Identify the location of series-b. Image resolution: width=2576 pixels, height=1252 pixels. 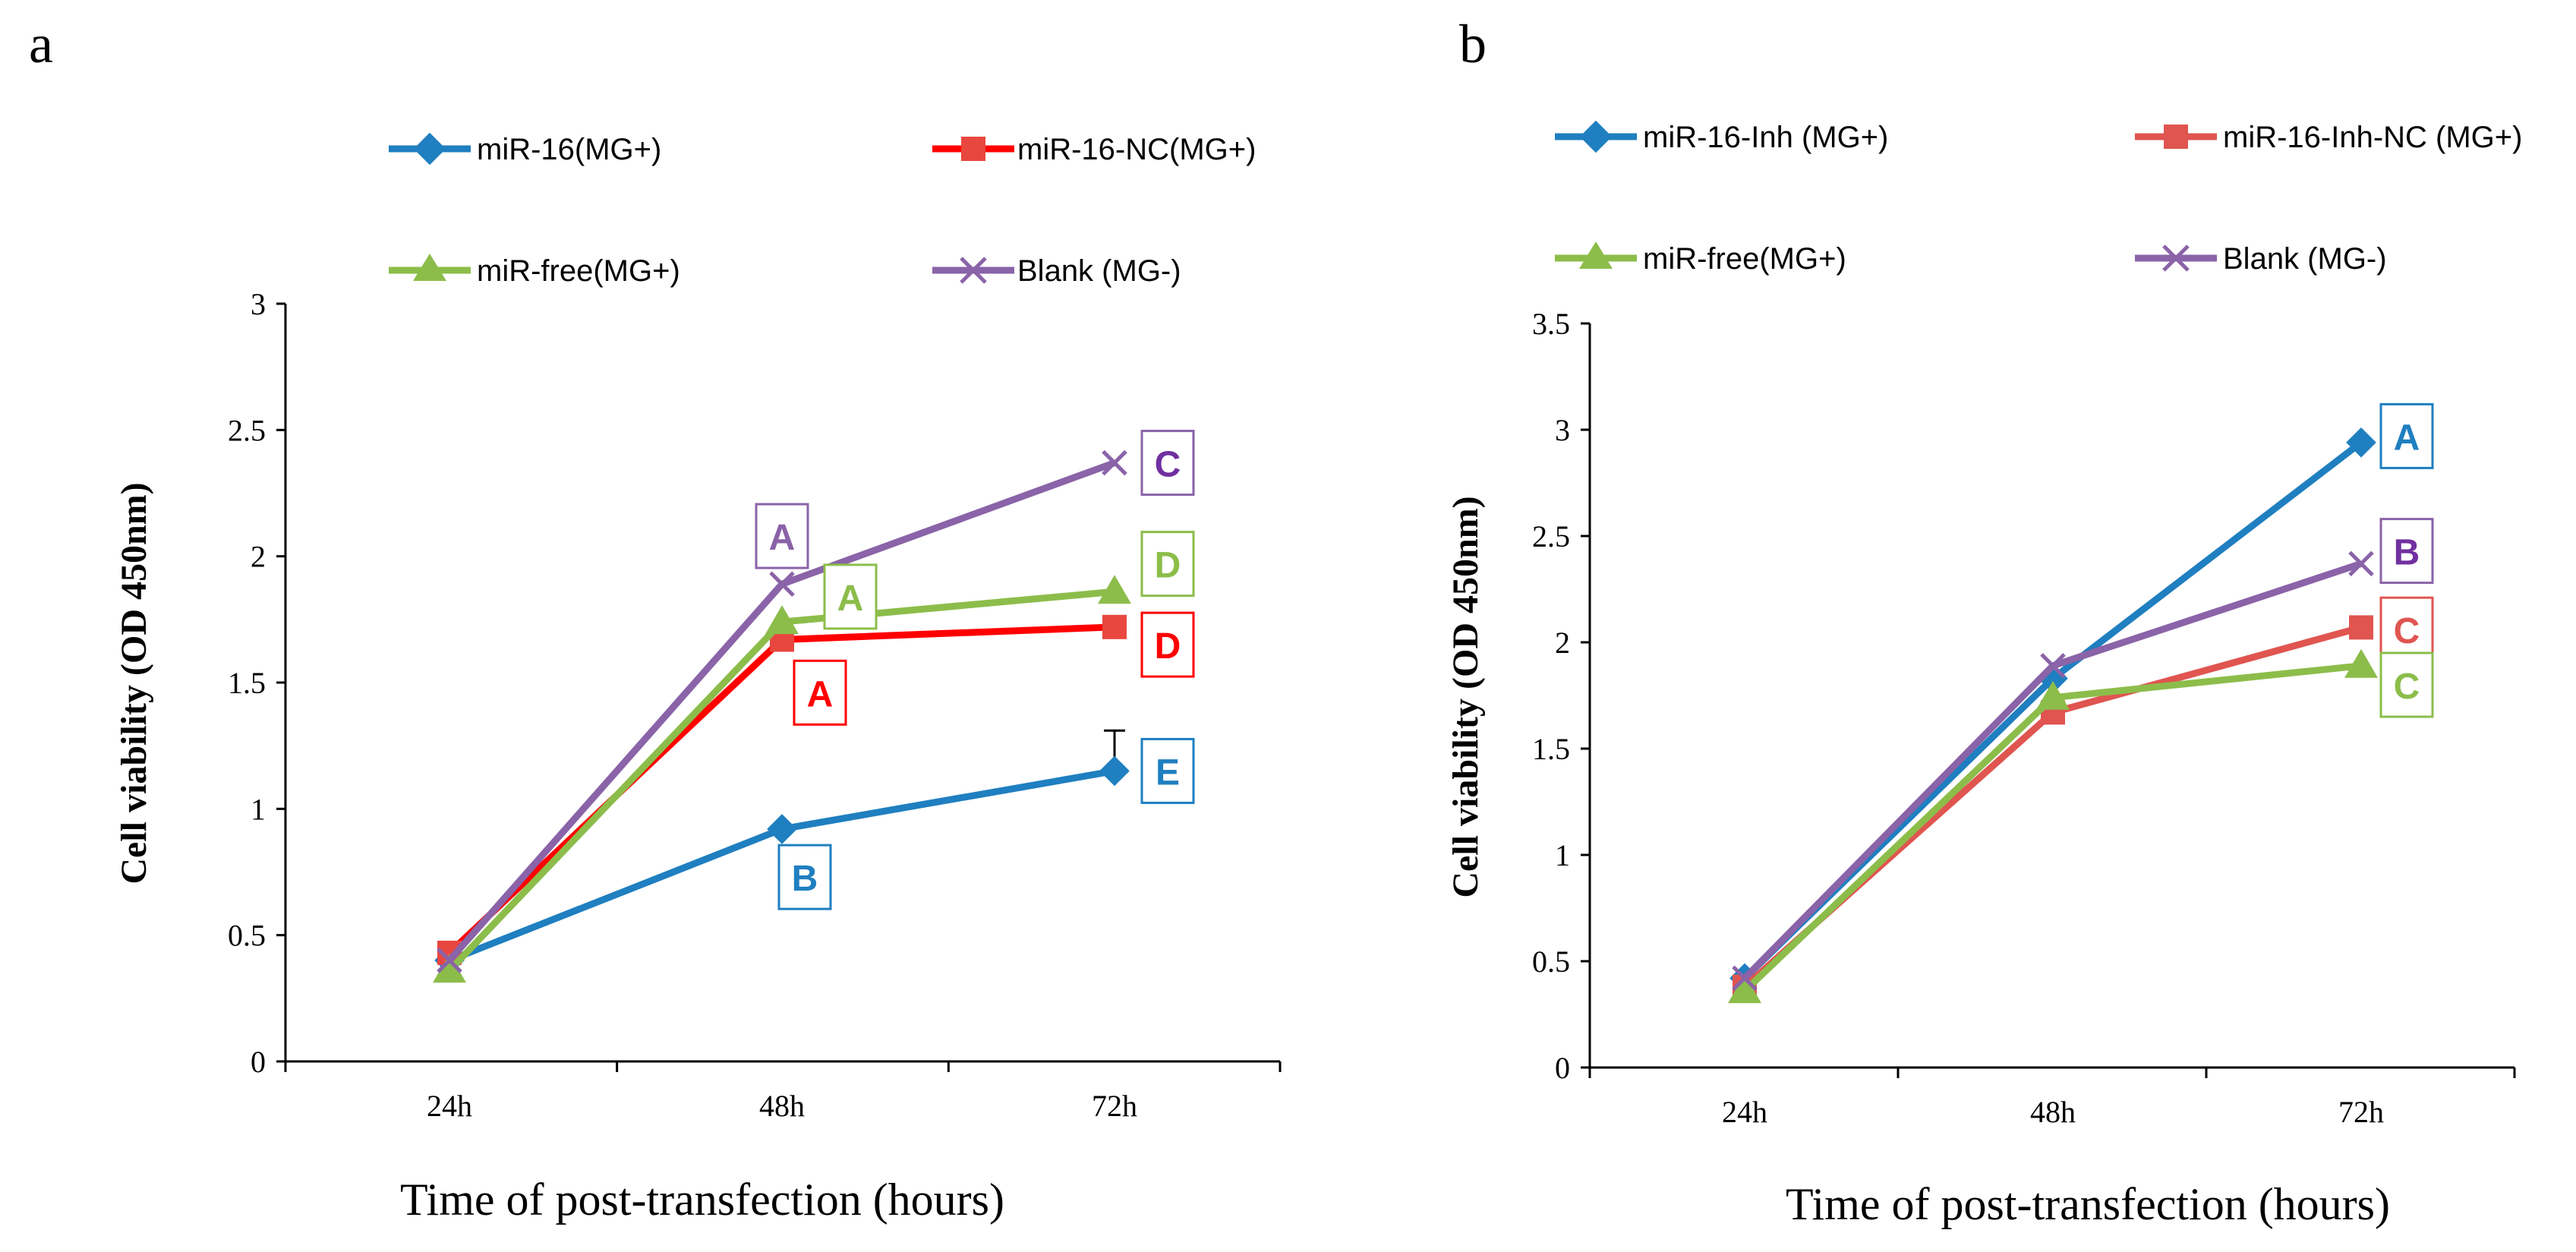
(2053, 716).